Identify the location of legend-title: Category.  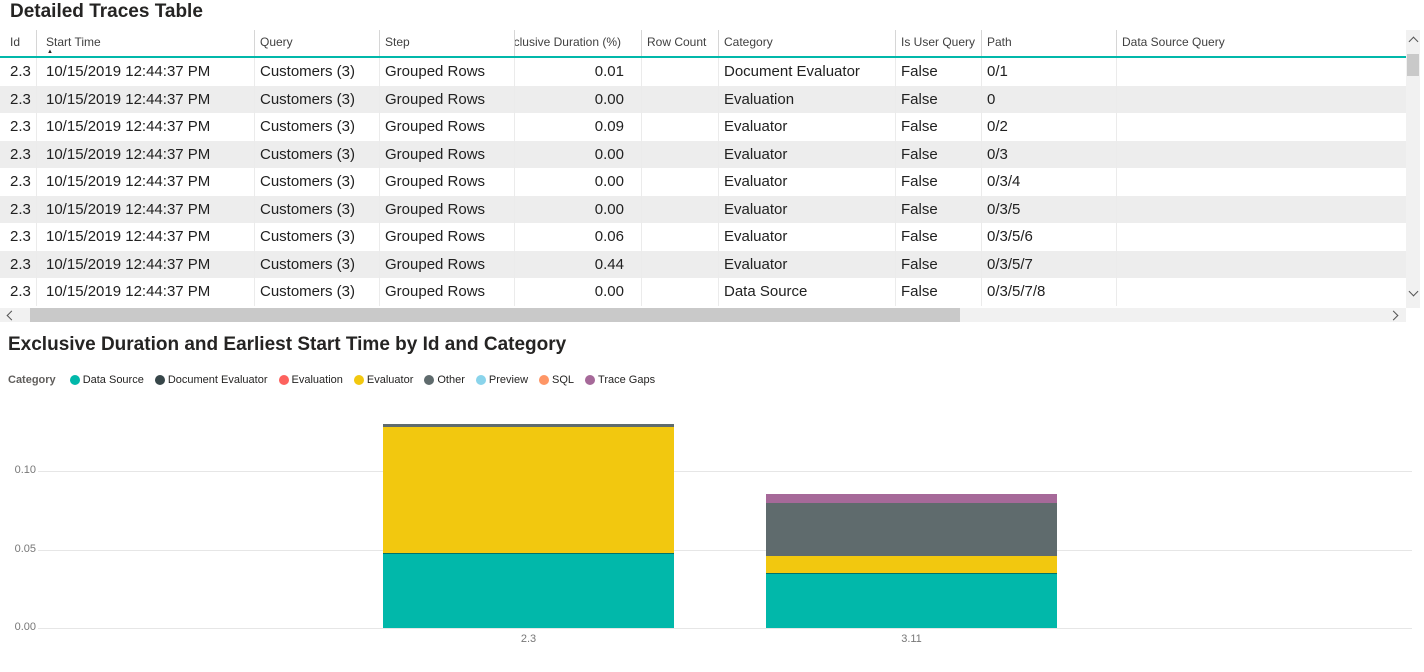
(32, 380).